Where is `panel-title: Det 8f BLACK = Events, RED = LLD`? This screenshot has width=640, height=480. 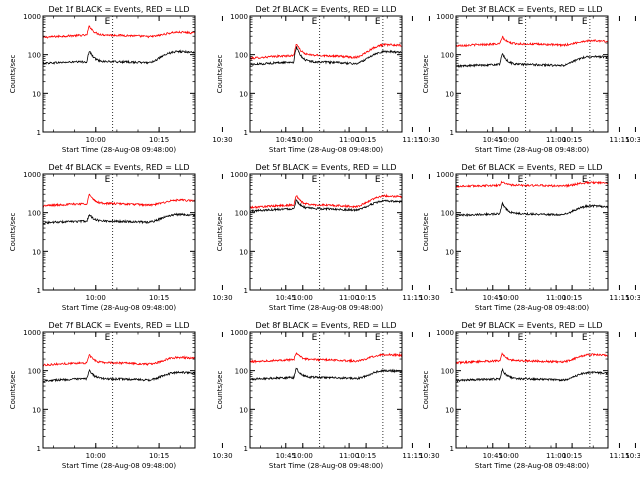
panel-title: Det 8f BLACK = Events, RED = LLD is located at coordinates (325, 325).